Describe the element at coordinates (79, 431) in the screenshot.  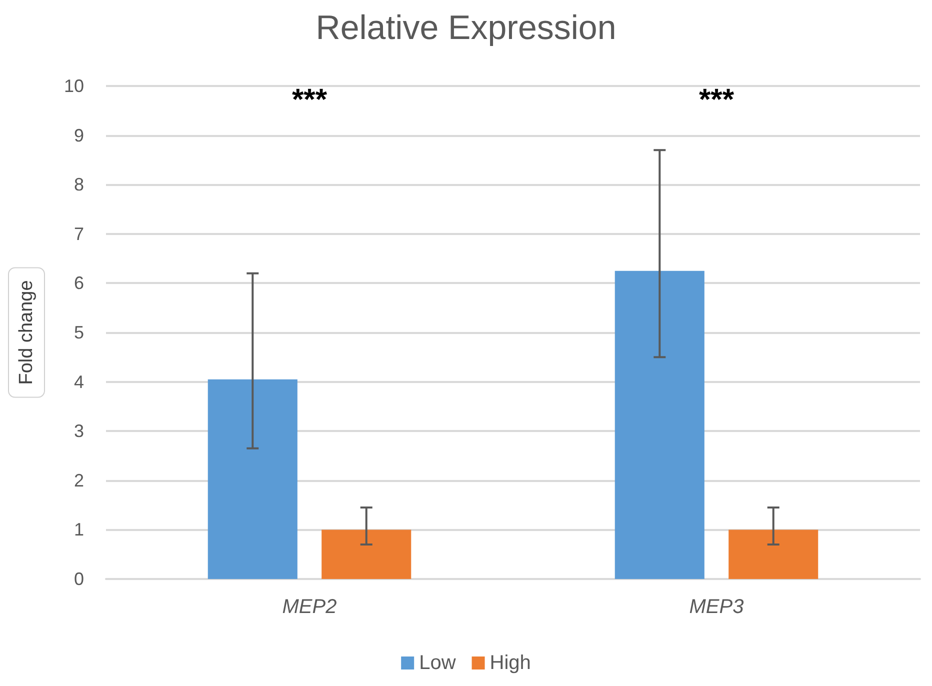
I see `y-tick-label: 3` at that location.